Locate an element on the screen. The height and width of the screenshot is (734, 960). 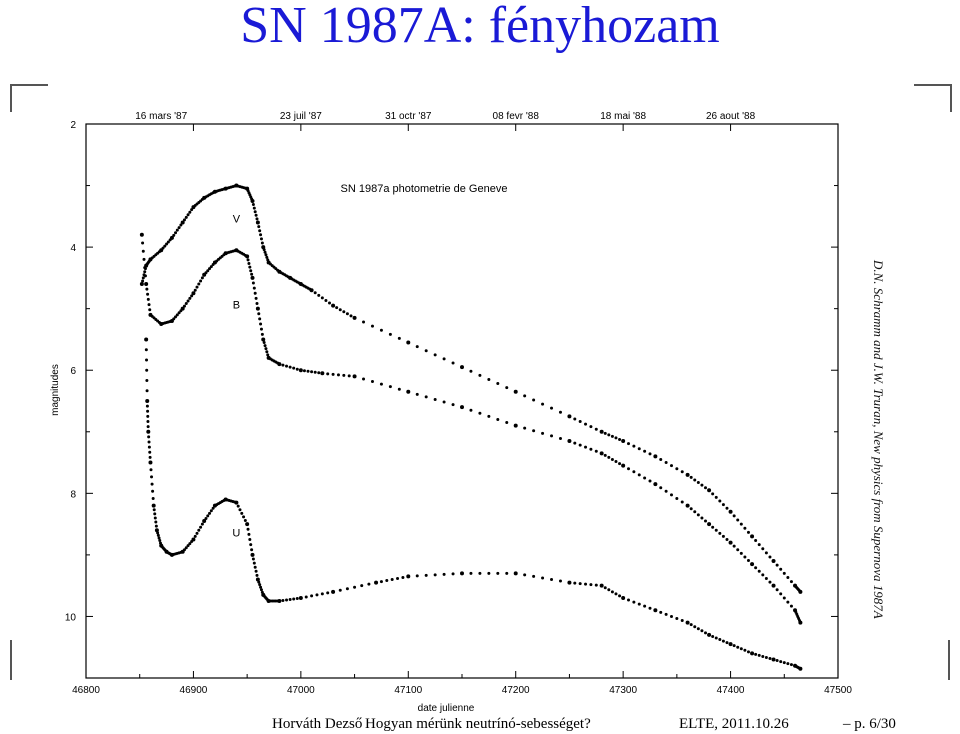
x-axis-label: date julienne is located at coordinates (446, 708).